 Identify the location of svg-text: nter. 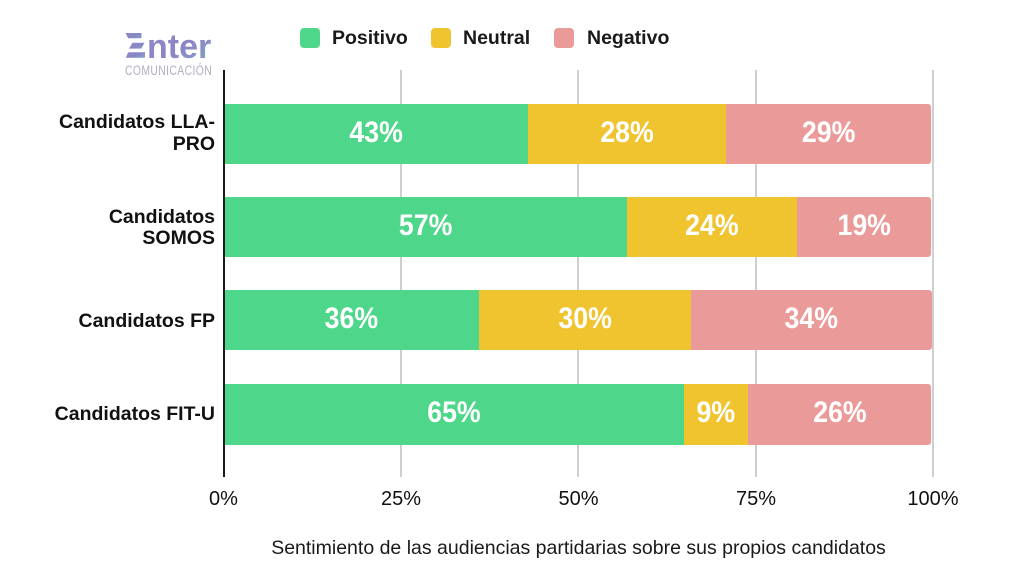
(179, 47).